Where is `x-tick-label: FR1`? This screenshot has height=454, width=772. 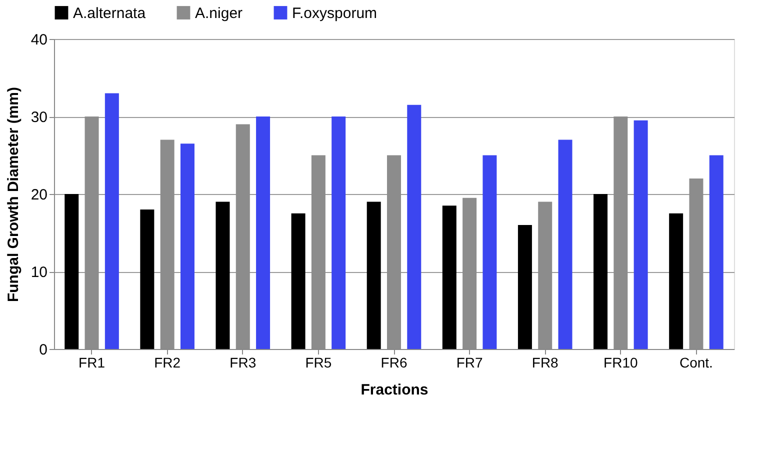 x-tick-label: FR1 is located at coordinates (92, 362).